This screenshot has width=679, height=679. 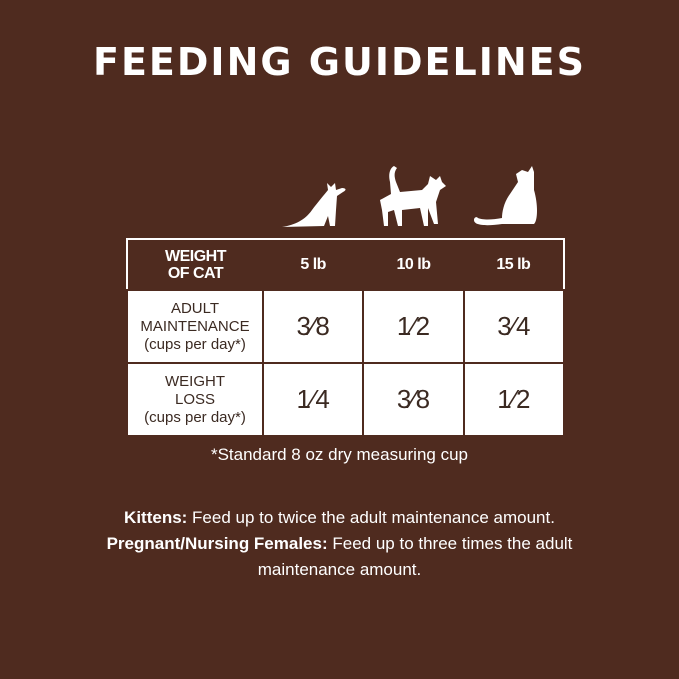 I want to click on row-label-line: LOSS, so click(x=195, y=399).